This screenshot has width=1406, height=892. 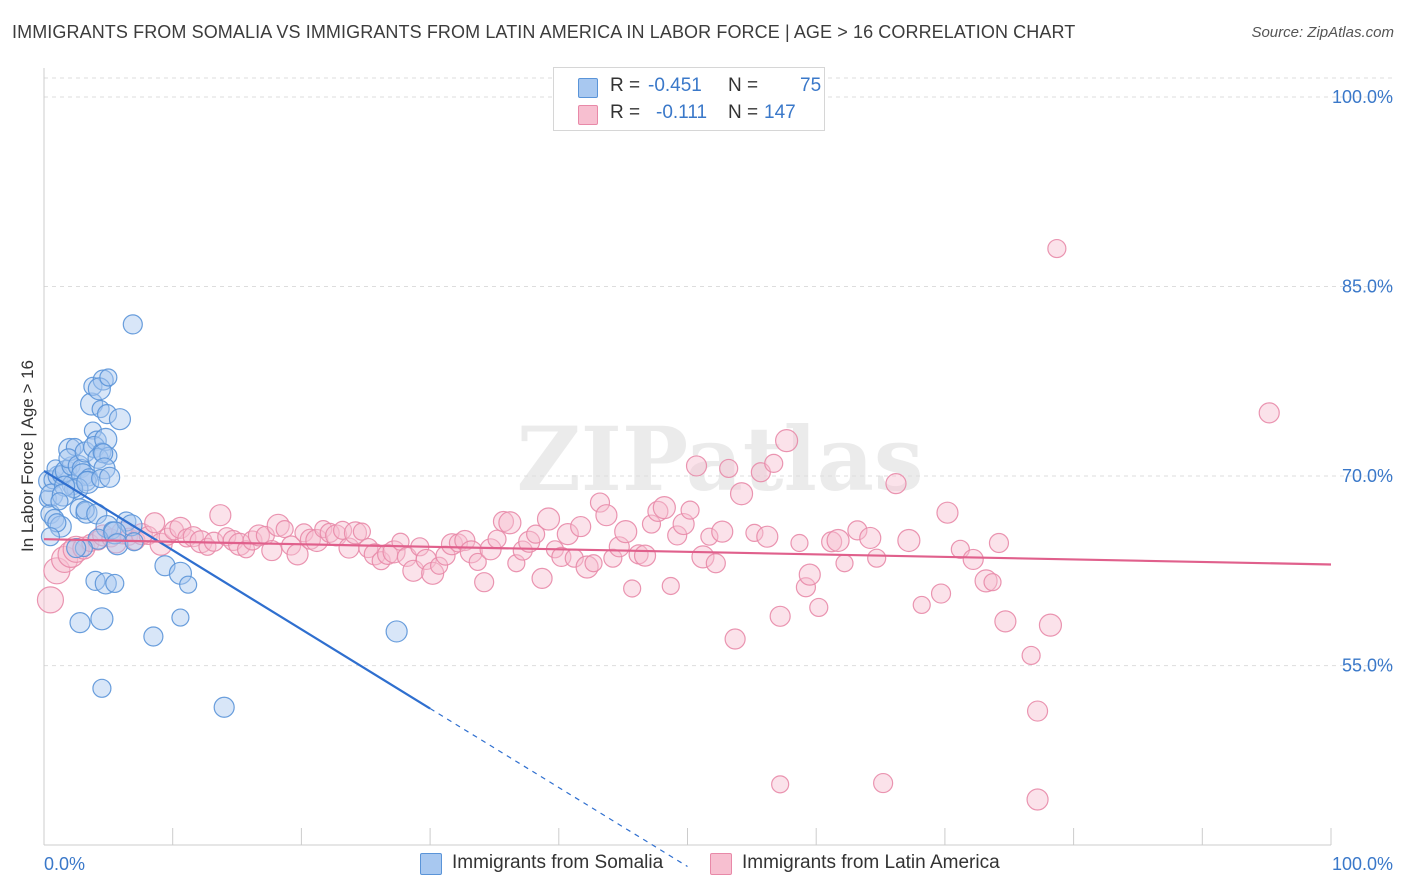 I want to click on y-tick-label: 85.0%, so click(x=1367, y=286).